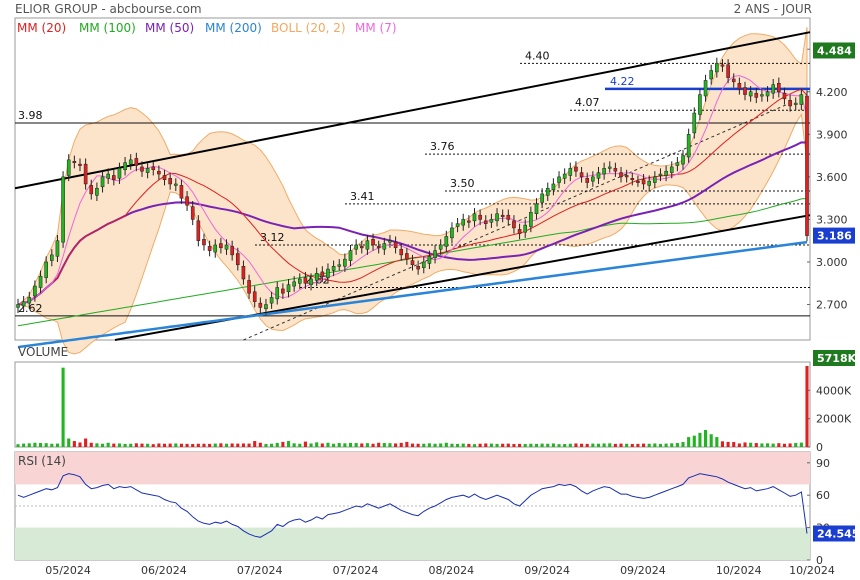  I want to click on rsi-y-tick-label: 90, so click(823, 463).